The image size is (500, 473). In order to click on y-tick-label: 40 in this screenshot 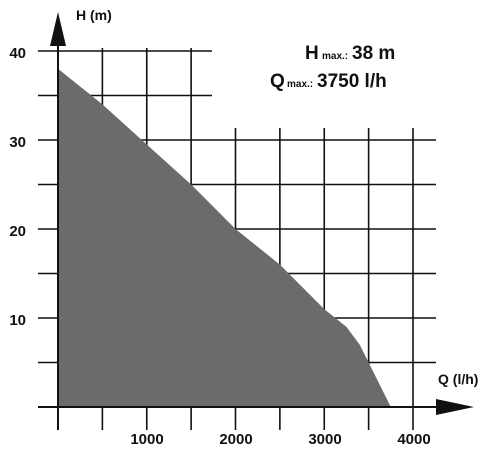, I will do `click(17, 53)`.